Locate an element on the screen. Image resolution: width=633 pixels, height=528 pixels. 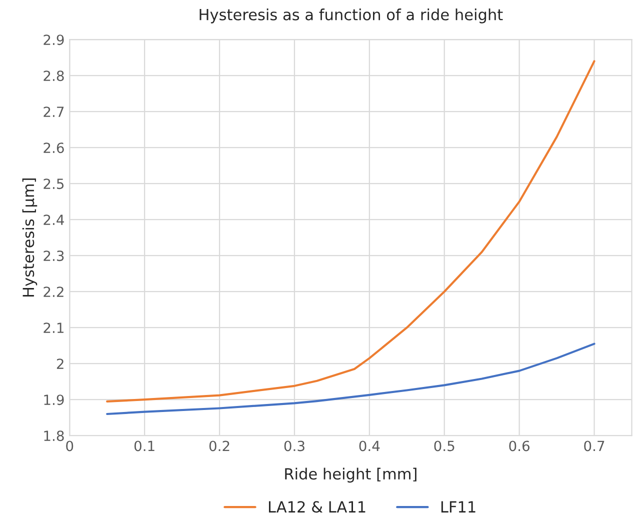
x-axis-title: Ride height [mm] is located at coordinates (350, 475).